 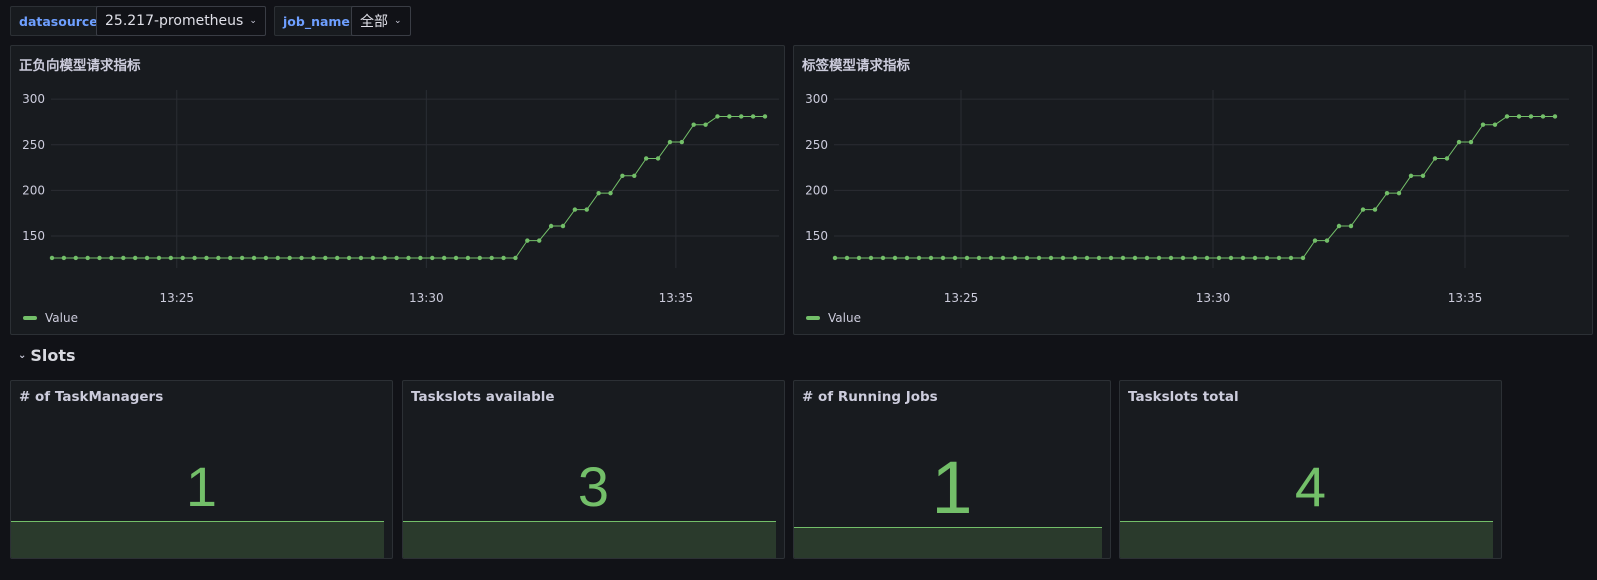 What do you see at coordinates (47, 355) in the screenshot?
I see `row-header-slots: ⌄ Slots` at bounding box center [47, 355].